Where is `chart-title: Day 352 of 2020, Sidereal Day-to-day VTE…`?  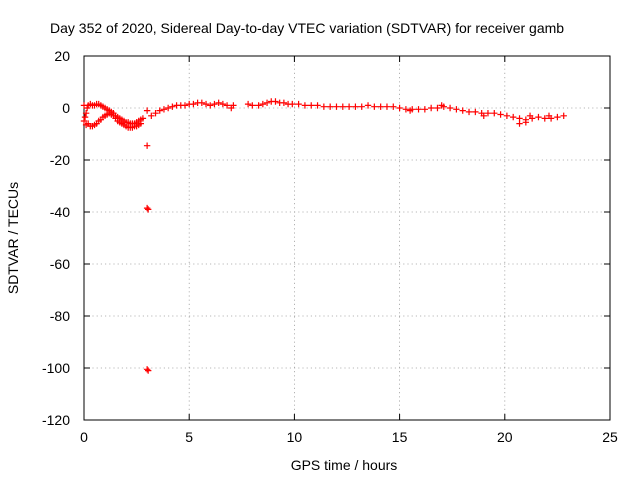
chart-title: Day 352 of 2020, Sidereal Day-to-day VTE… is located at coordinates (307, 28).